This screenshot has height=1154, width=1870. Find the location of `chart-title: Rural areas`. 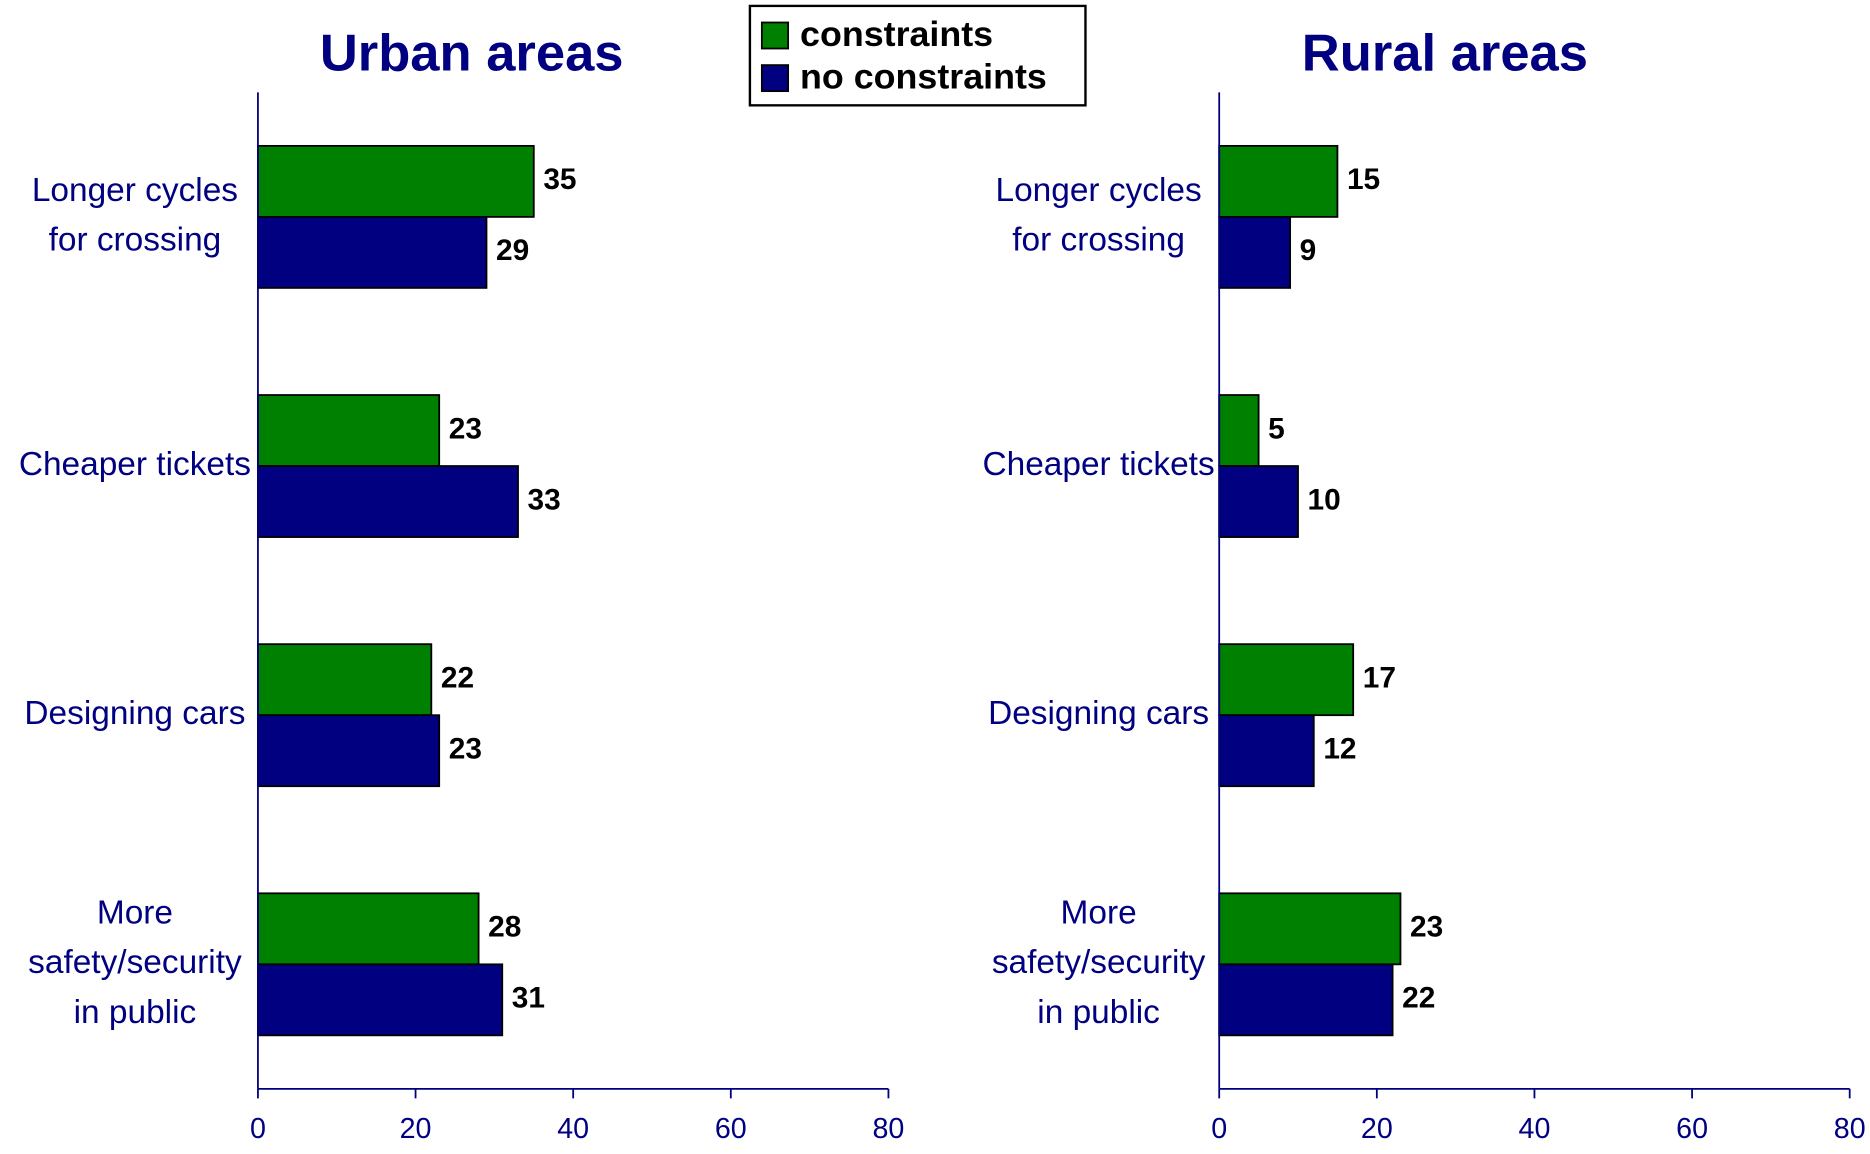

chart-title: Rural areas is located at coordinates (1445, 54).